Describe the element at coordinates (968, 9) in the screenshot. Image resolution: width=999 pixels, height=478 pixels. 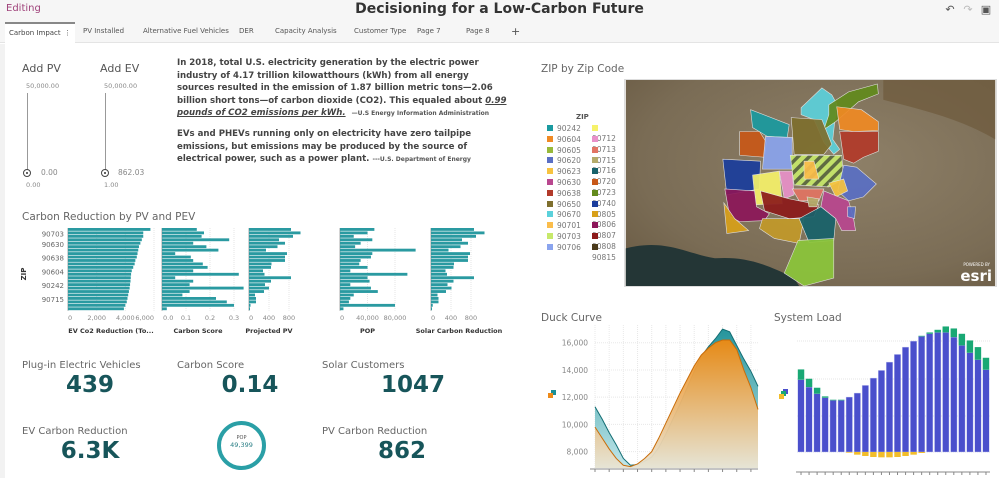
I see `redo-icon: ↷` at that location.